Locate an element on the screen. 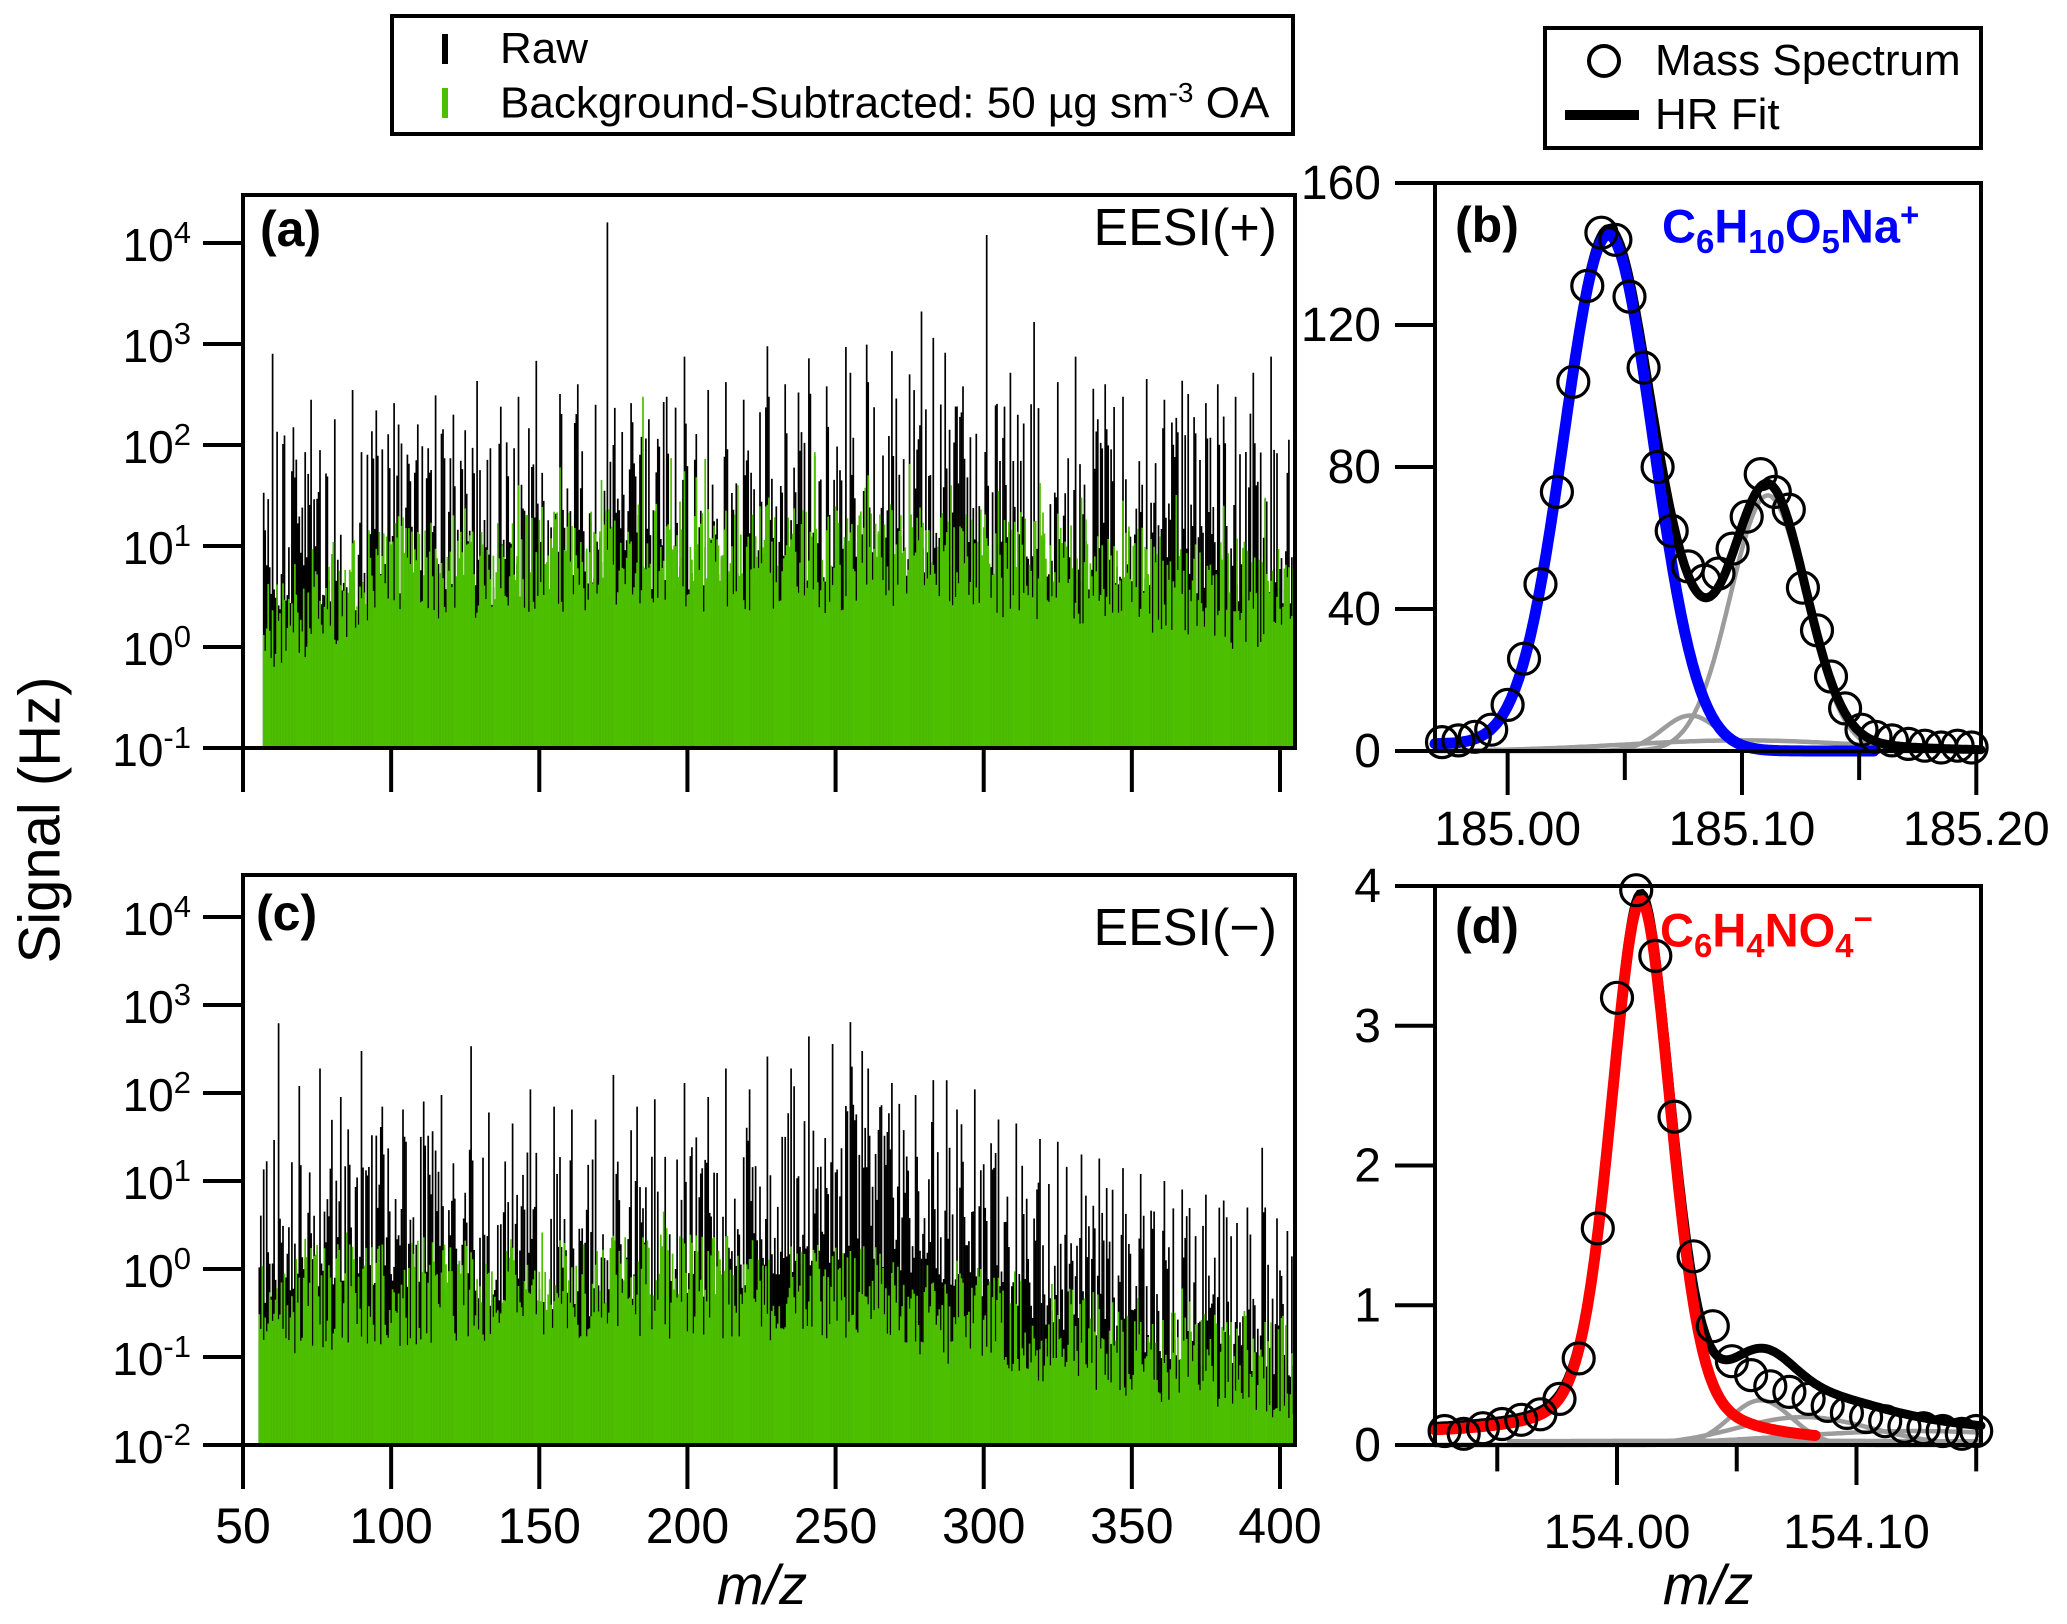 This screenshot has height=1624, width=2067. background-subtracted-bars-c is located at coordinates (776, 1328).